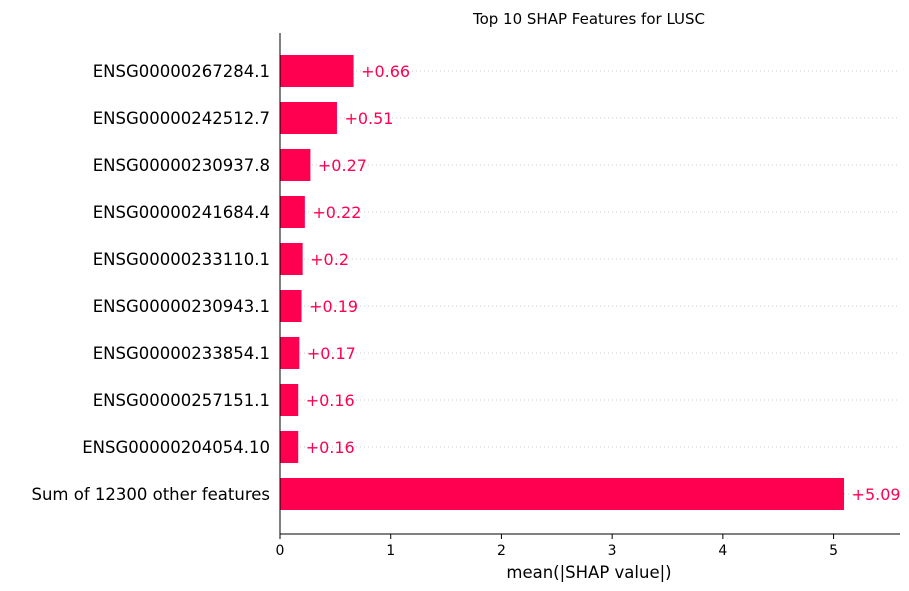 The image size is (909, 591). What do you see at coordinates (385, 71) in the screenshot?
I see `value-label: +0.66` at bounding box center [385, 71].